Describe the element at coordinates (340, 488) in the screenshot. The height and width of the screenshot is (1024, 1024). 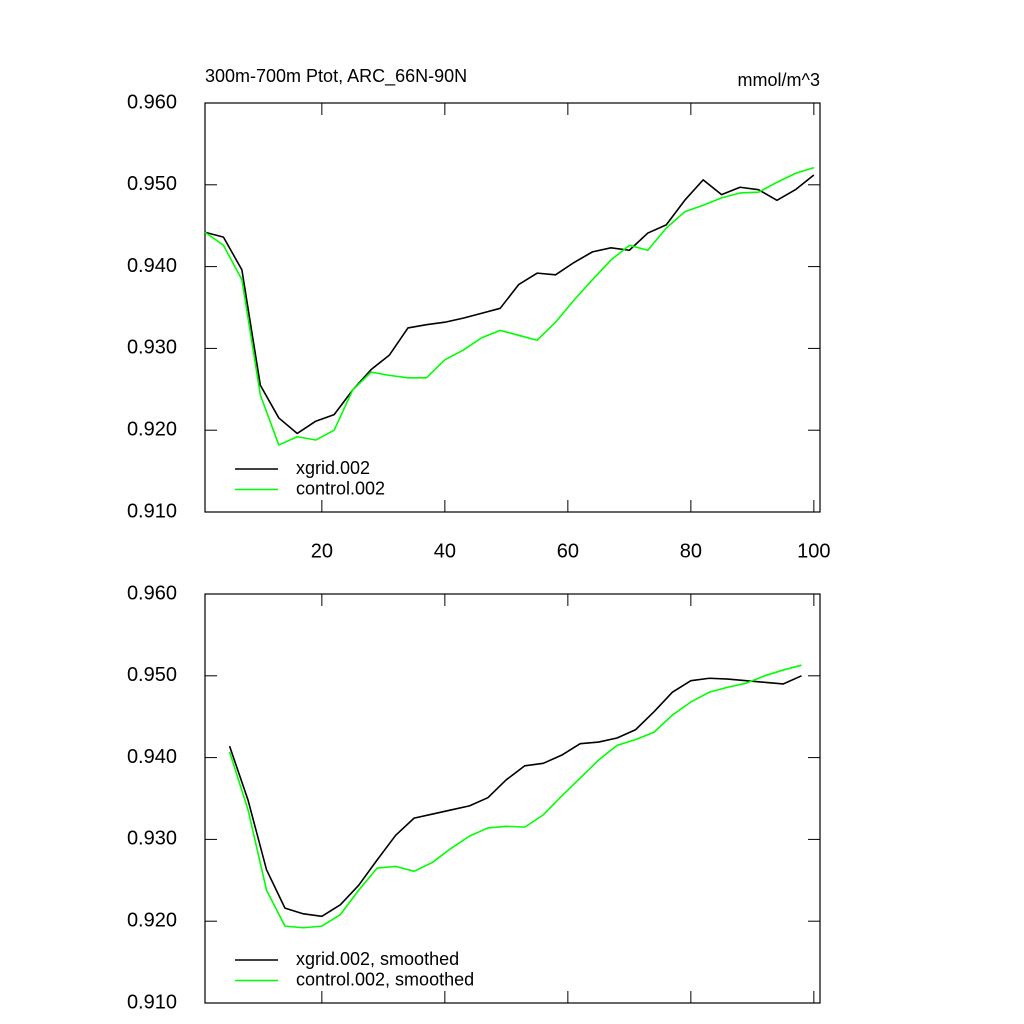
I see `legend-label: control.002` at that location.